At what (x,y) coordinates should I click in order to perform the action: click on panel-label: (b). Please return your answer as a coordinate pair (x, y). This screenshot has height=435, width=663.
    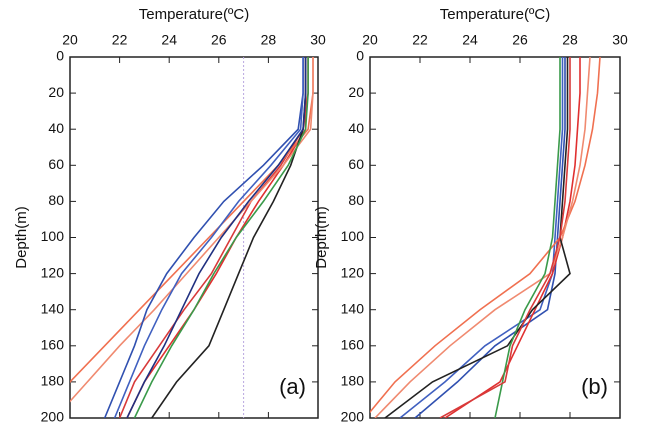
    Looking at the image, I should click on (594, 386).